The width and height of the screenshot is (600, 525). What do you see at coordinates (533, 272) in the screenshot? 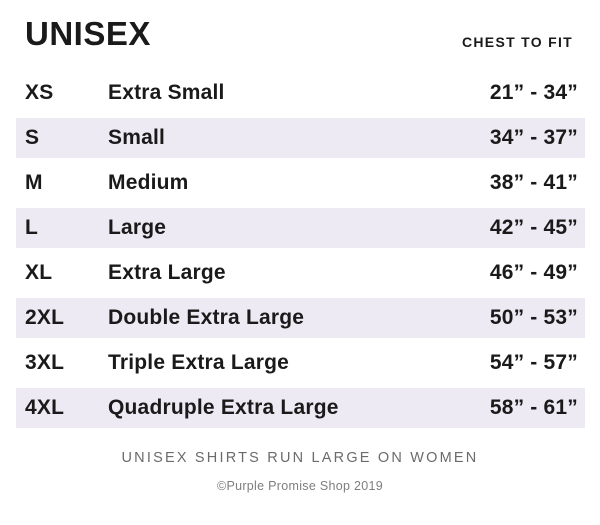
I see `size-range: 46” - 49”` at bounding box center [533, 272].